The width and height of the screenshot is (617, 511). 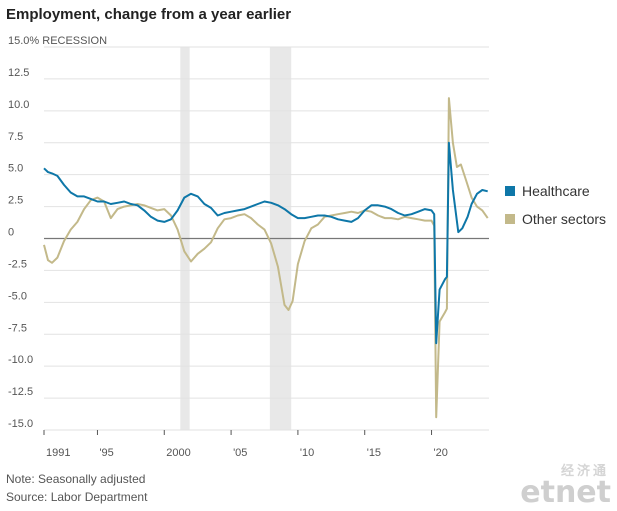 I want to click on x-tick-label: 2000, so click(x=178, y=453).